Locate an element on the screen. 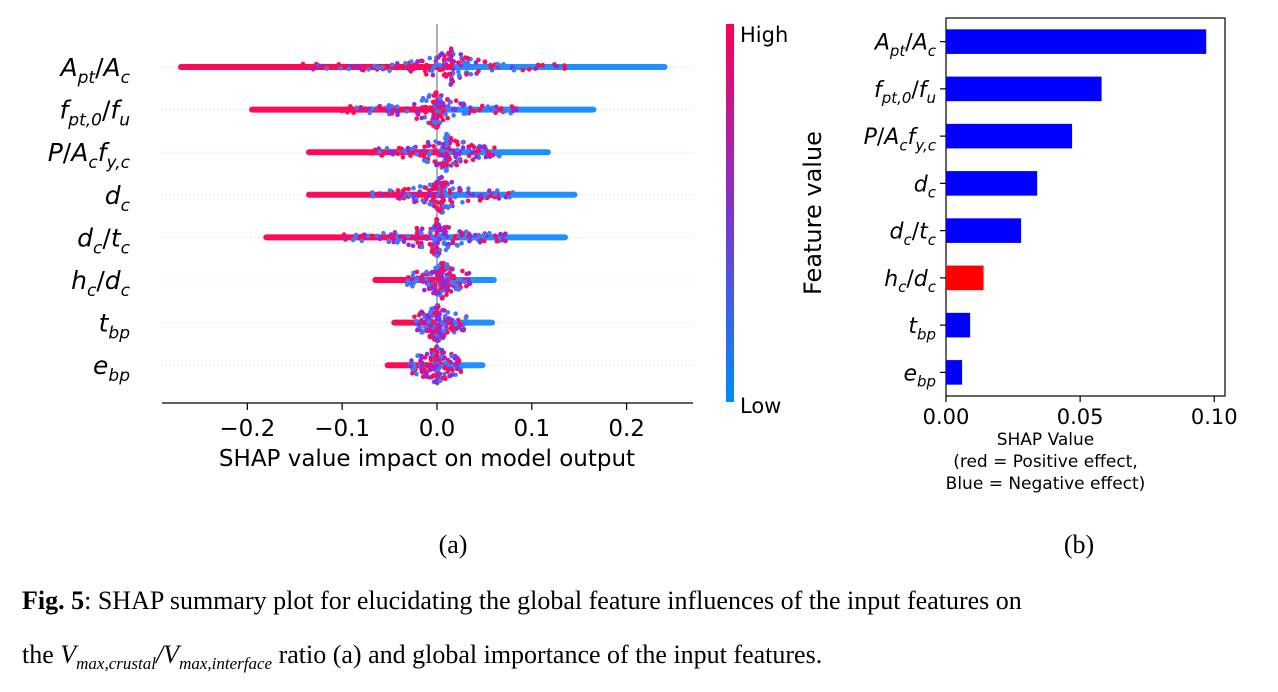 The width and height of the screenshot is (1278, 692). beeswarm-row is located at coordinates (435, 365).